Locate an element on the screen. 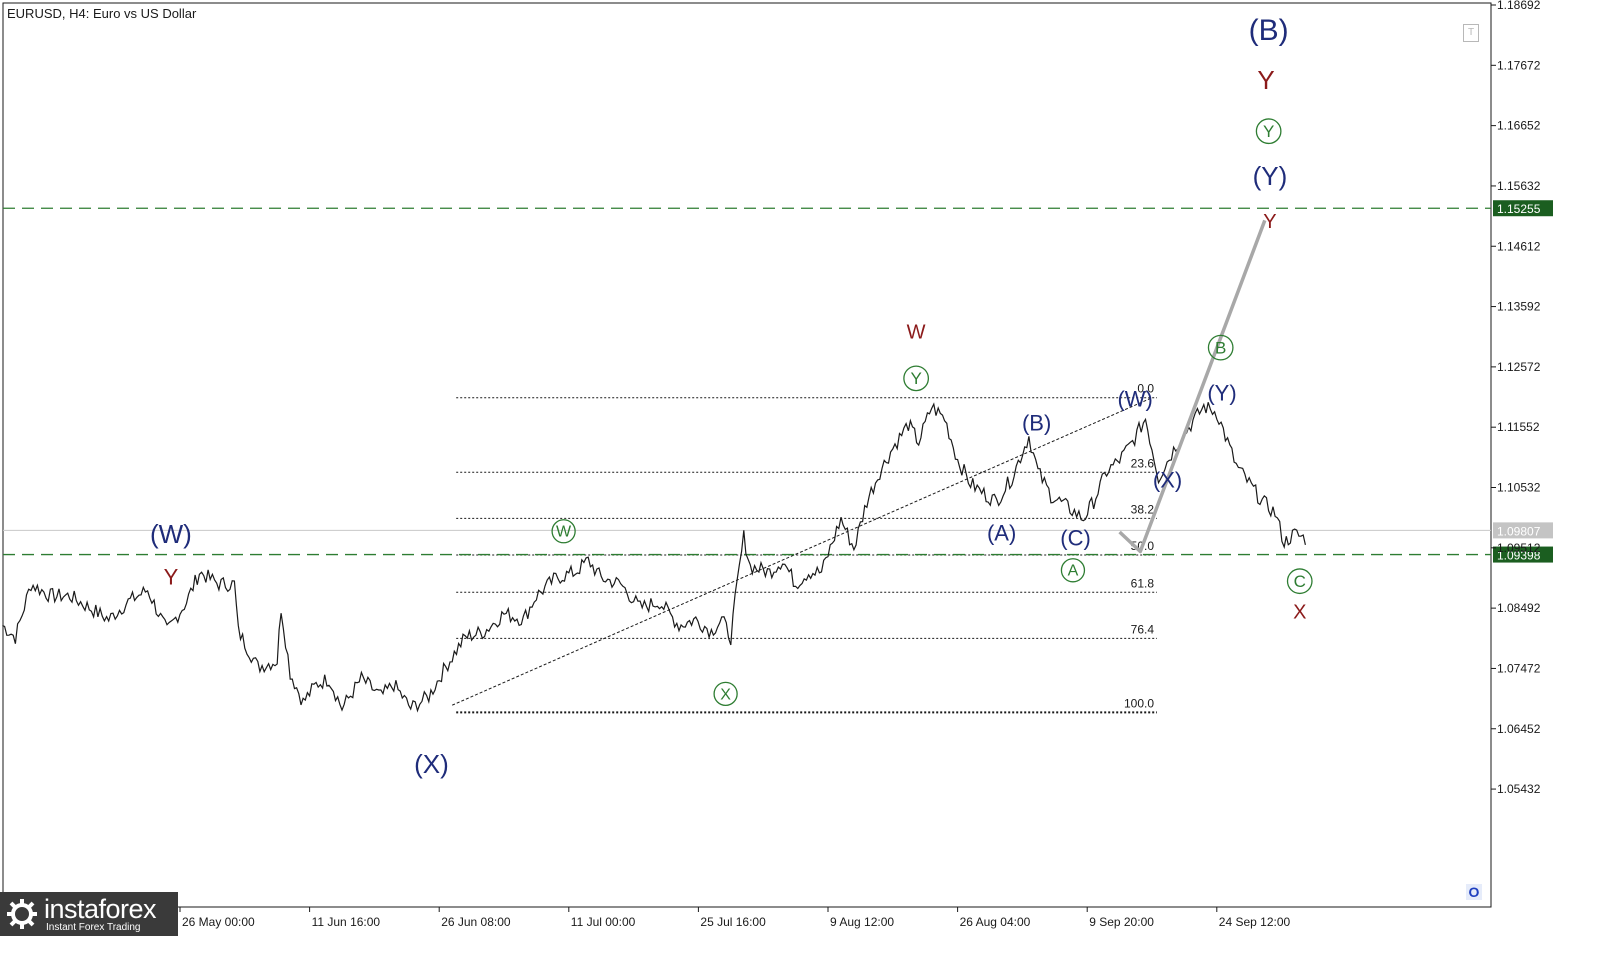 This screenshot has width=1600, height=960. wave-label: (C) is located at coordinates (1075, 538).